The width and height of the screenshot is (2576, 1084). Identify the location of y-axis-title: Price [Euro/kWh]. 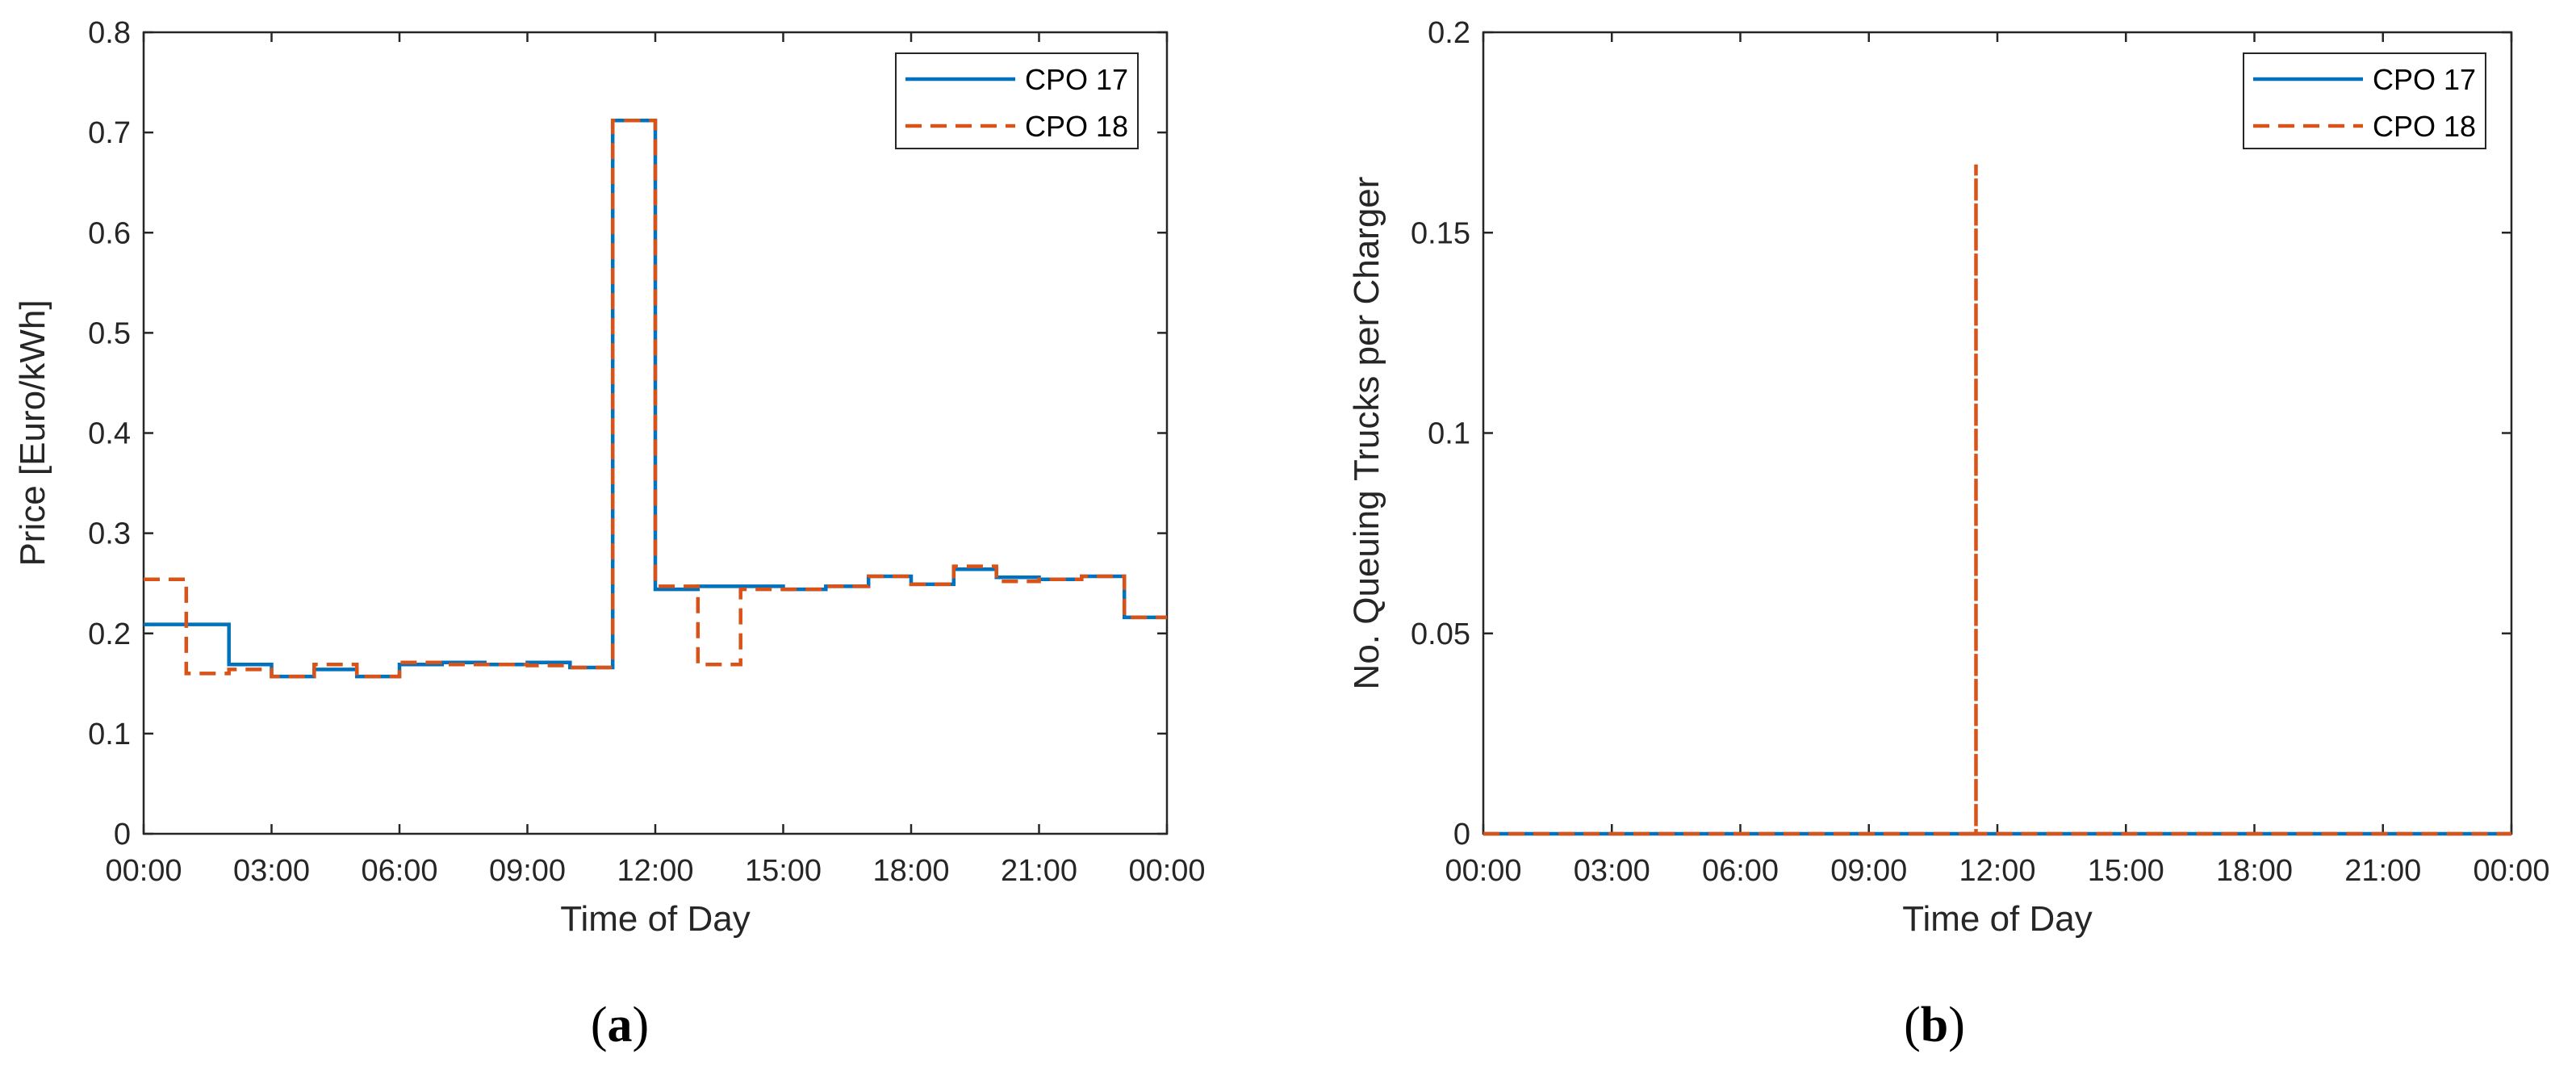
(32, 432).